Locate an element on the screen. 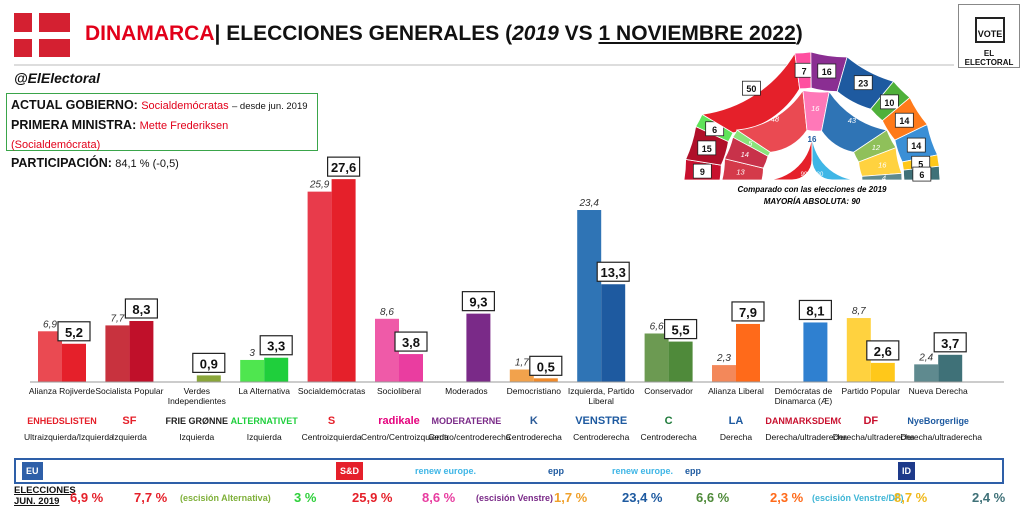 The height and width of the screenshot is (516, 1024). result-2019: 7,7 % is located at coordinates (151, 497).